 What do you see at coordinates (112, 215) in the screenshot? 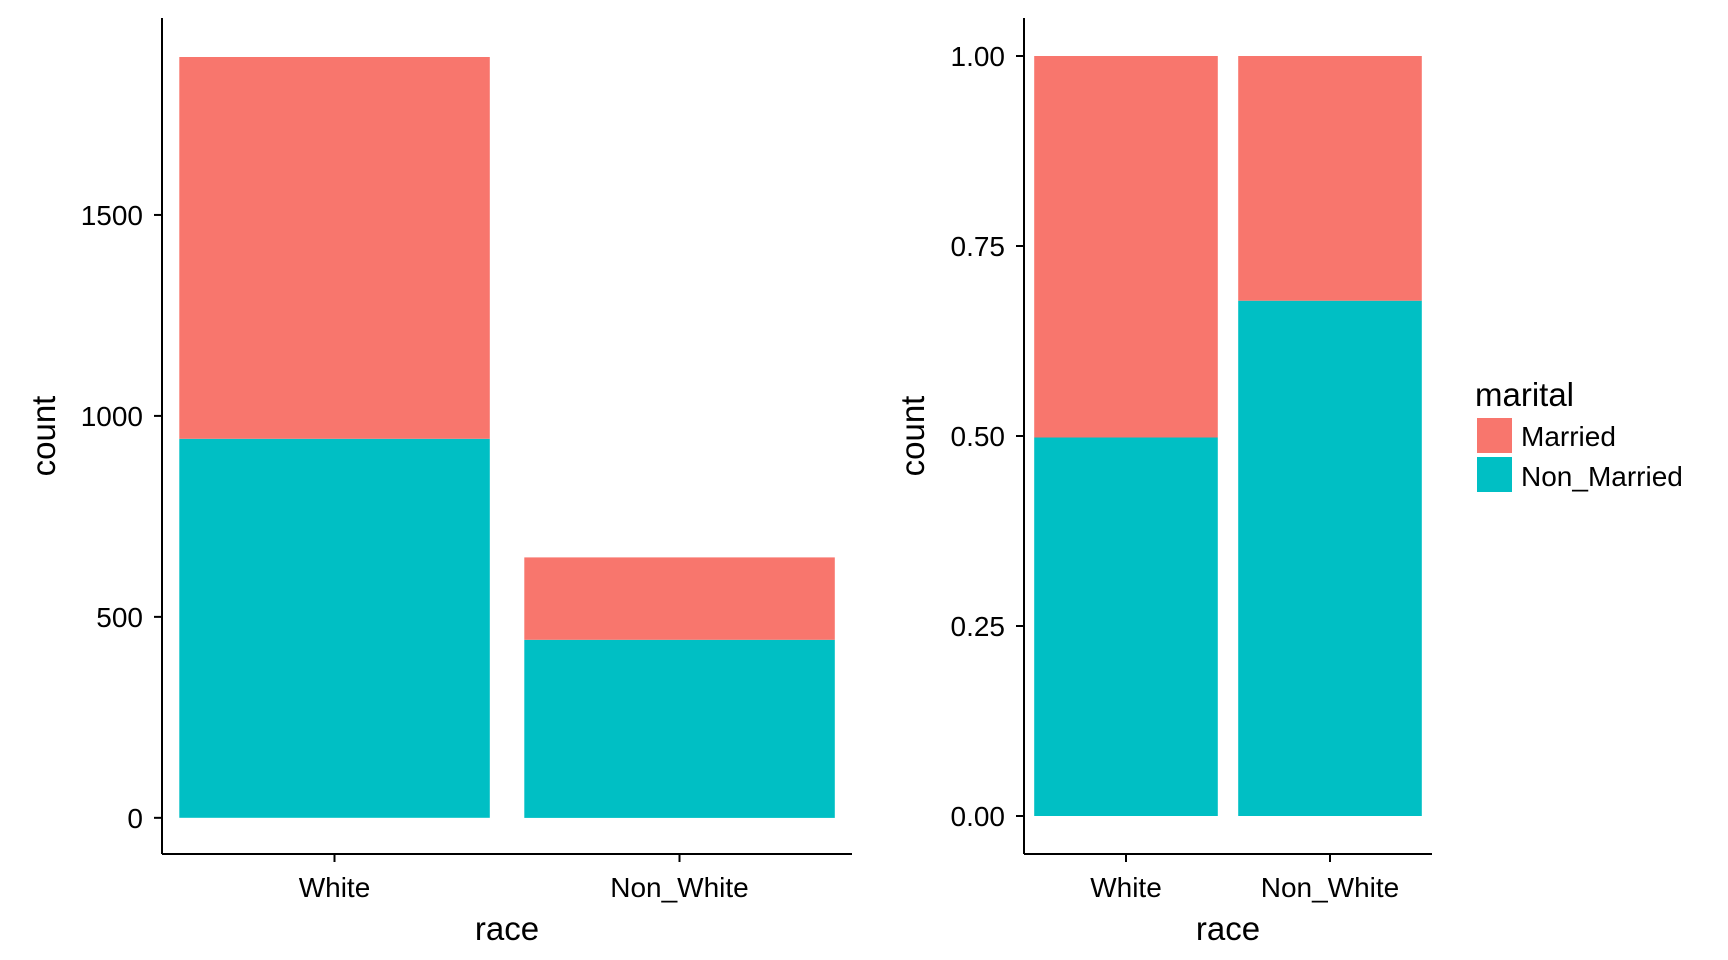
I see `y-tick-label: 1500` at bounding box center [112, 215].